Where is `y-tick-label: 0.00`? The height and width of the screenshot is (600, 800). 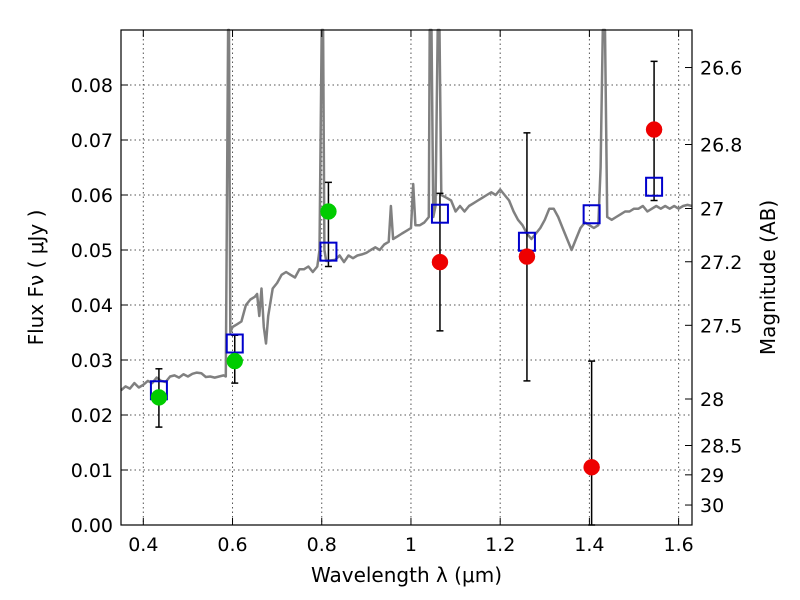 y-tick-label: 0.00 is located at coordinates (92, 526).